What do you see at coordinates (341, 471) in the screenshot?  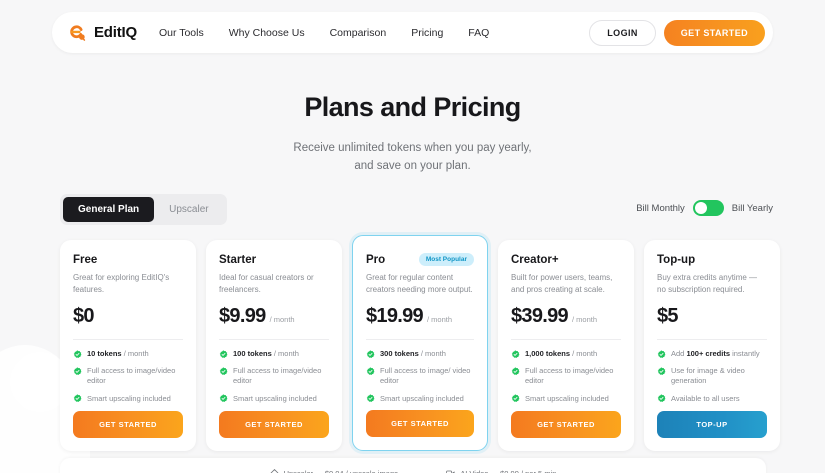 I see `strip-item-text: Upscaler — $0.04 / upscale image` at bounding box center [341, 471].